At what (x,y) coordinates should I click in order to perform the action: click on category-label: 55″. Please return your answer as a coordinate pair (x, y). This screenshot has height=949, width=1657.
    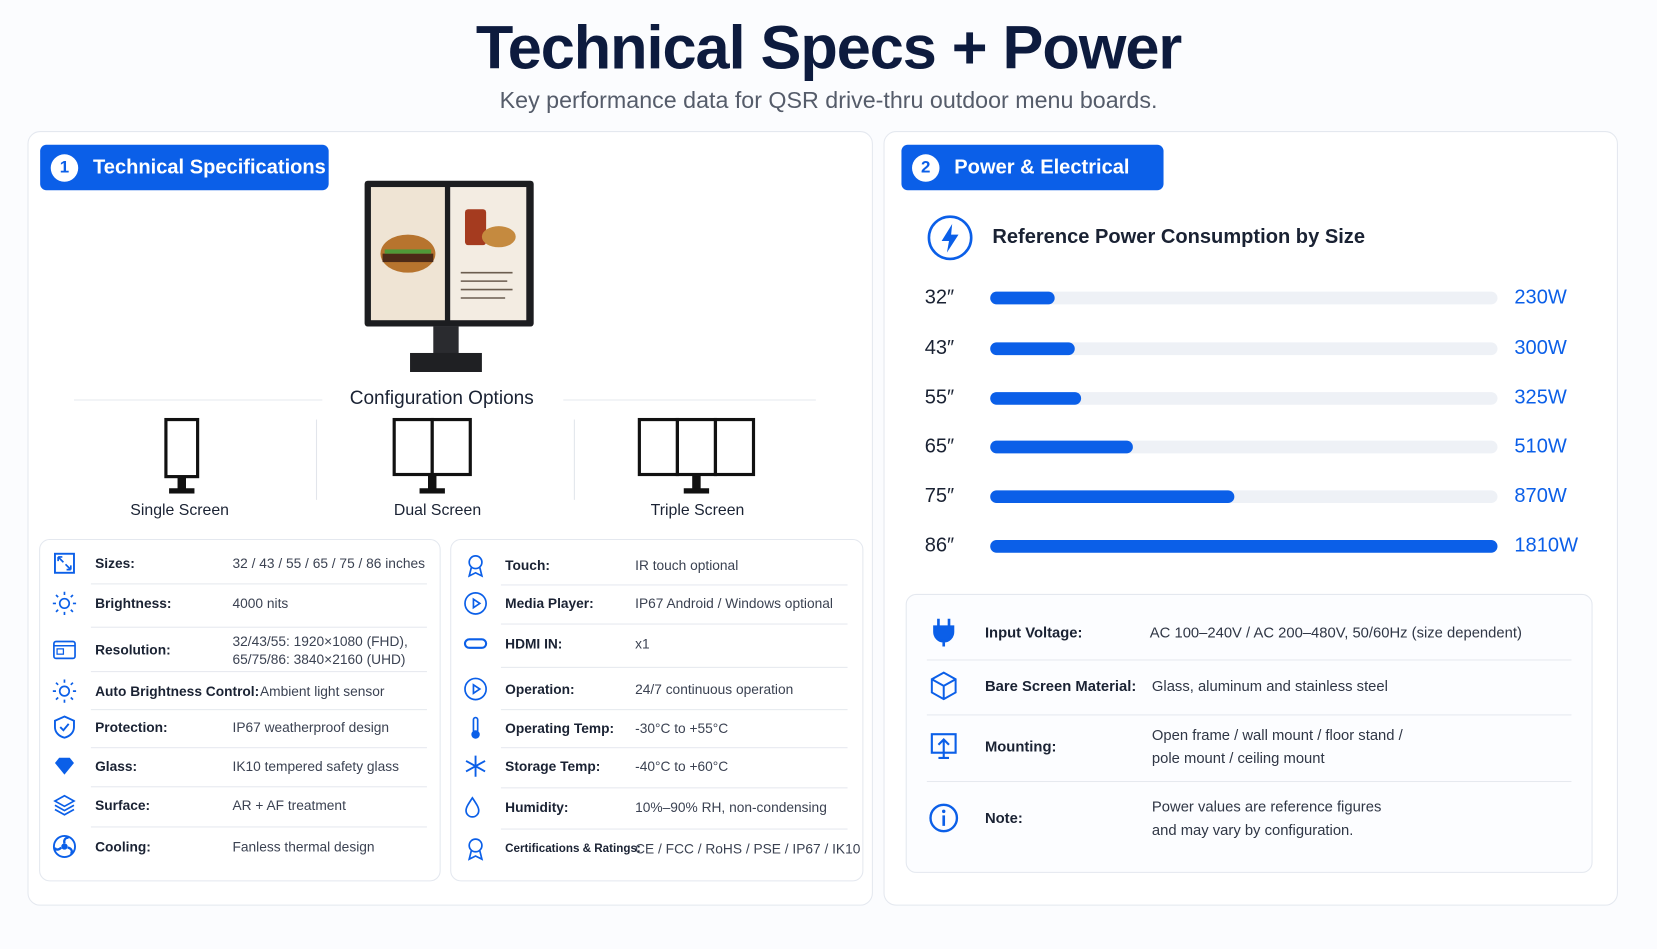
    Looking at the image, I should click on (939, 397).